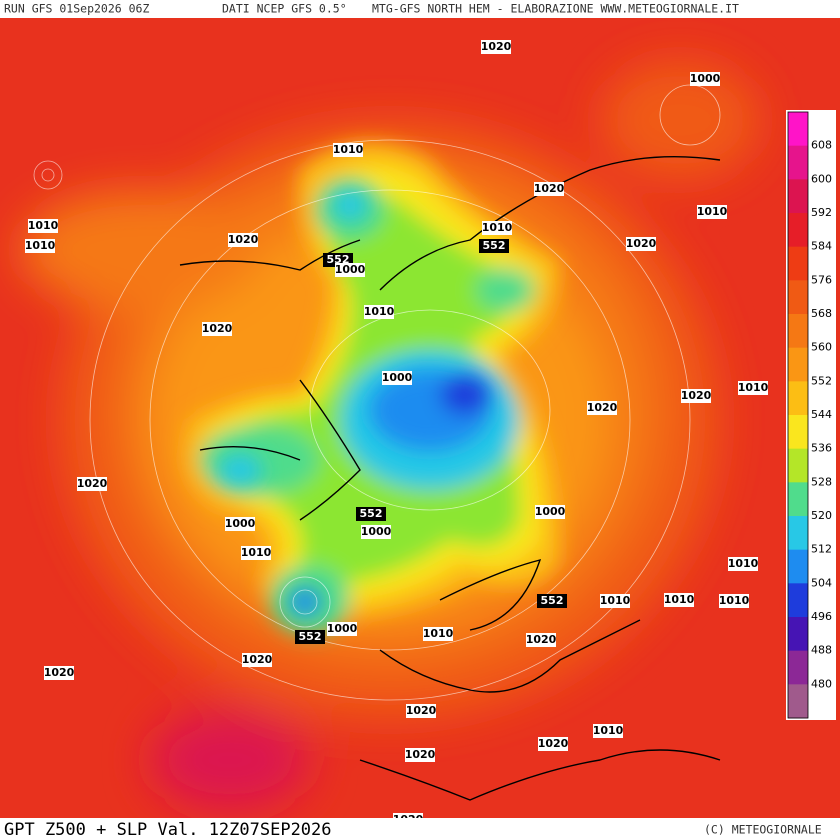  Describe the element at coordinates (821, 414) in the screenshot. I see `legend-label: 544` at that location.